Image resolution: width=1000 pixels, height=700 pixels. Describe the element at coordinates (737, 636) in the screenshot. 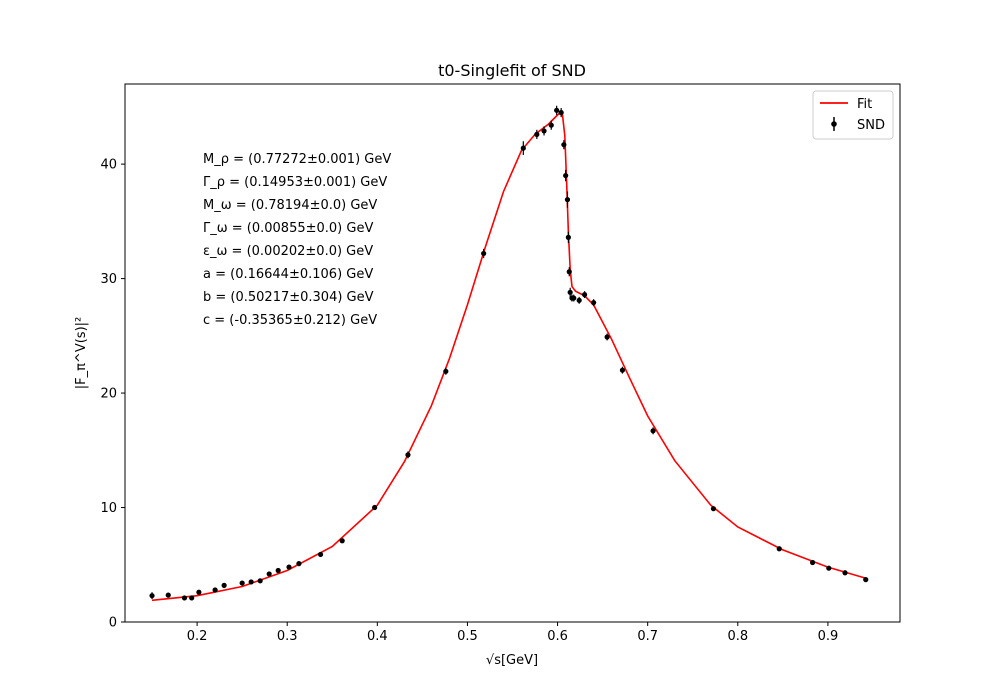

I see `x-tick-label: 0.8` at that location.